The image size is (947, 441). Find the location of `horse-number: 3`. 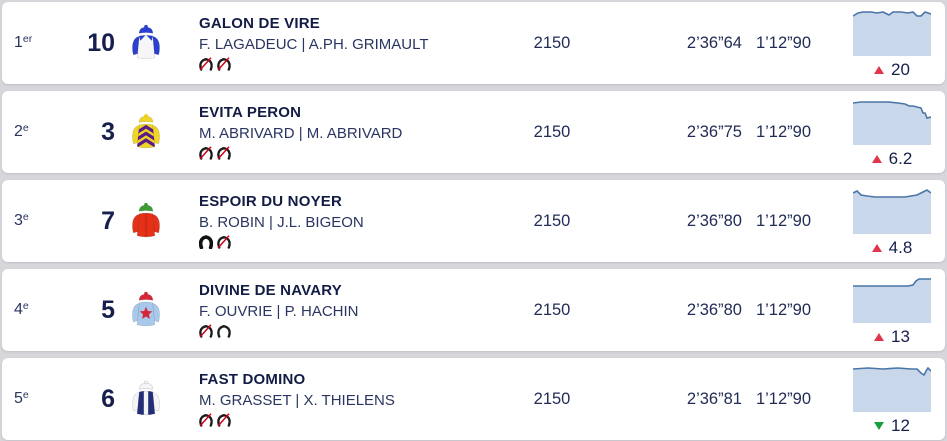

horse-number: 3 is located at coordinates (108, 131).